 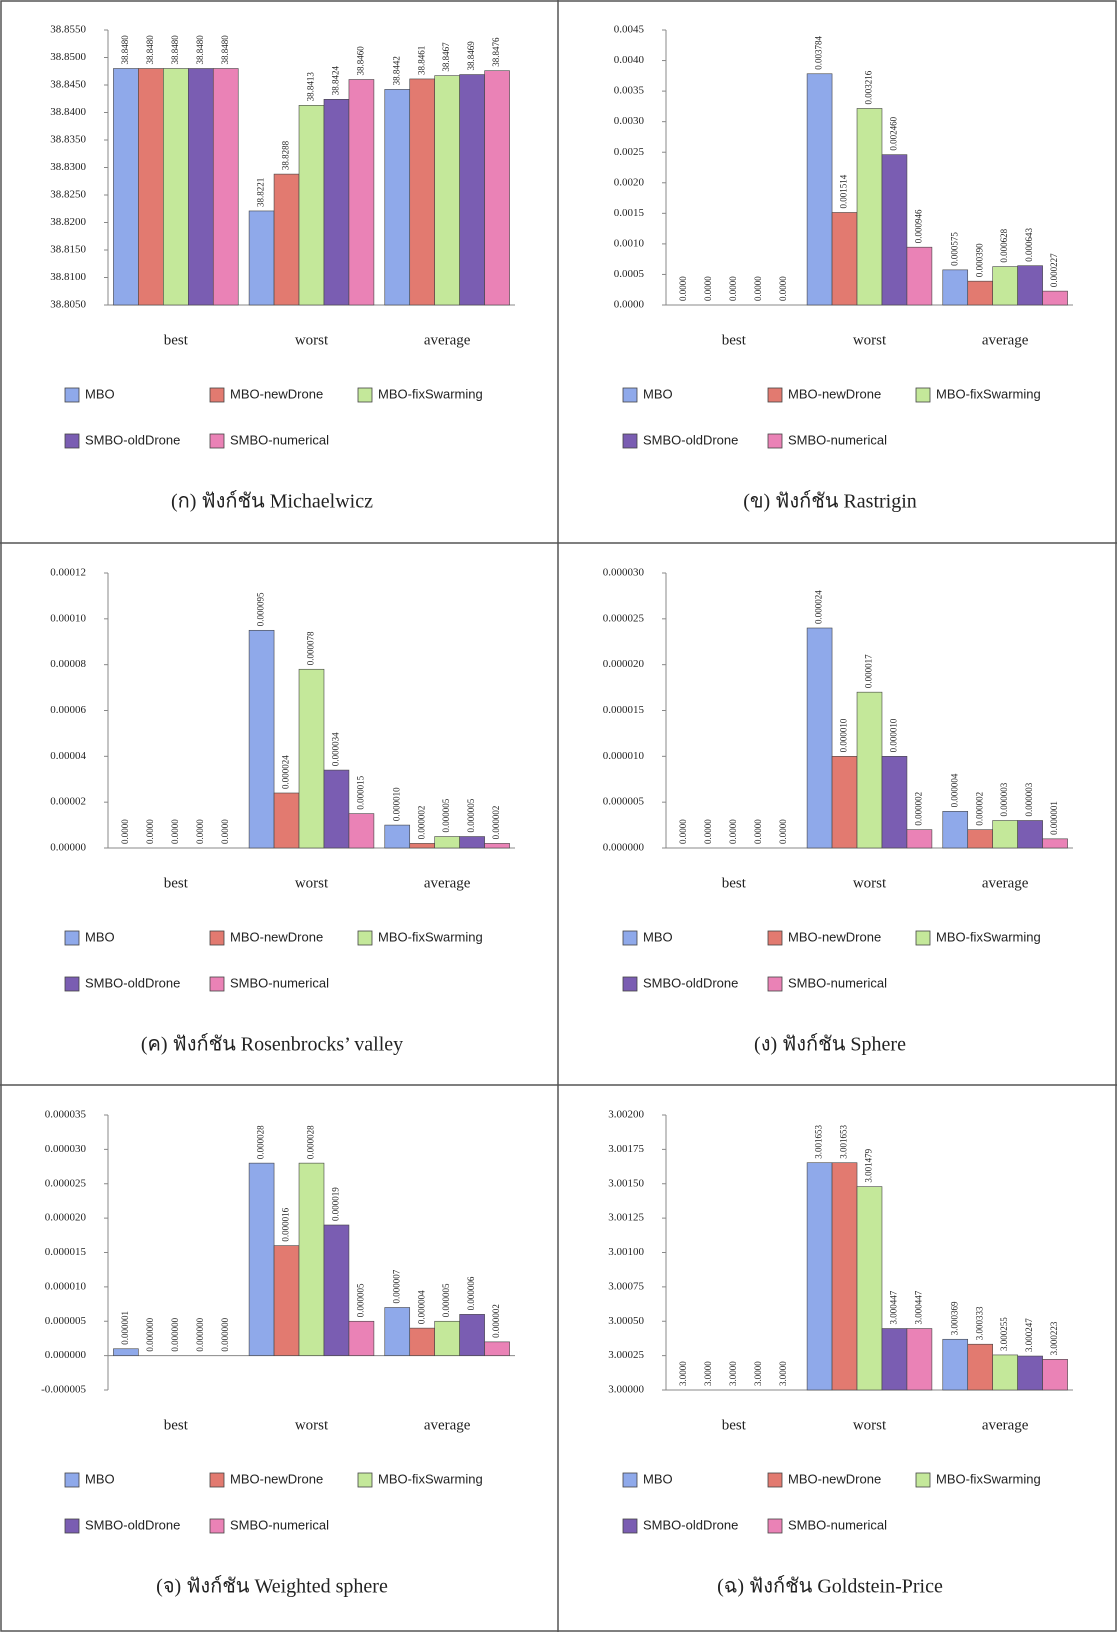 What do you see at coordinates (336, 749) in the screenshot?
I see `value-label: 0.000034` at bounding box center [336, 749].